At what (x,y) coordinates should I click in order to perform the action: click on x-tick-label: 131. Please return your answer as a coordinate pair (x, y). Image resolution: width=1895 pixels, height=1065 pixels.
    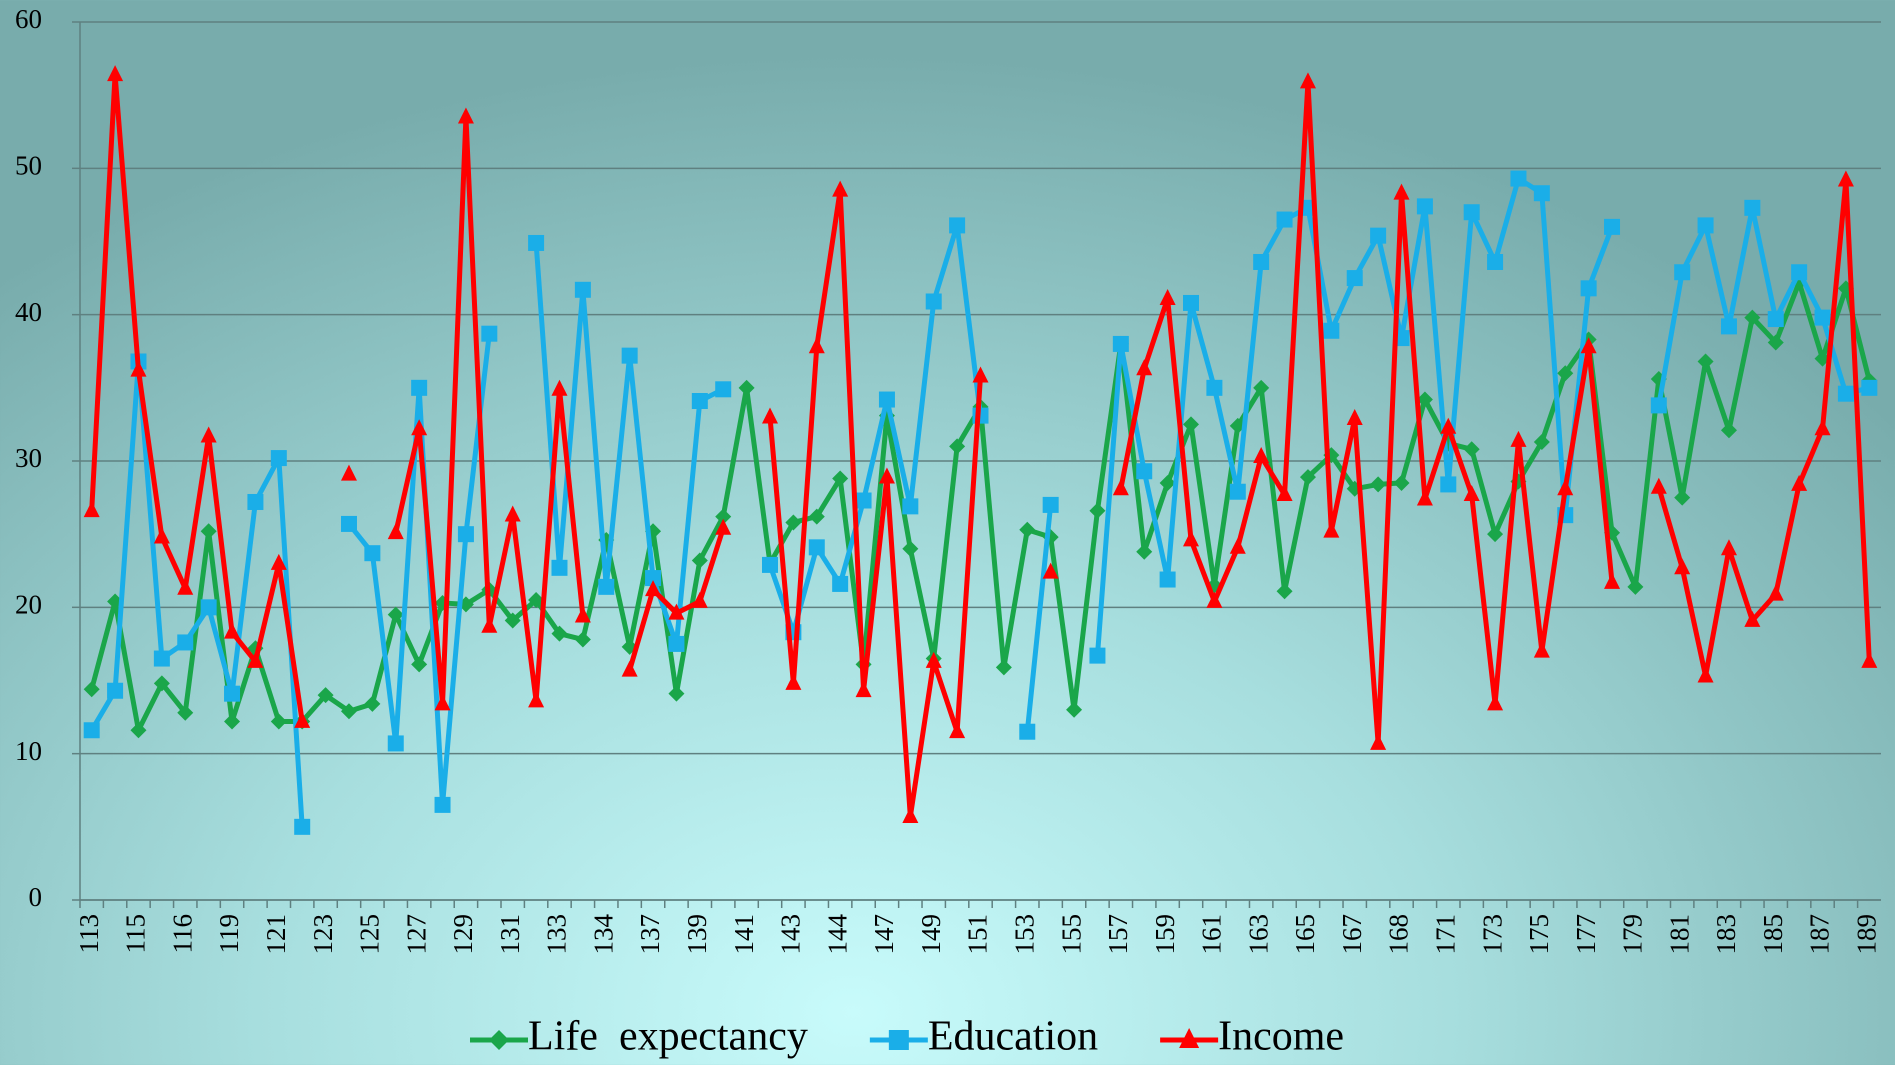
    Looking at the image, I should click on (510, 934).